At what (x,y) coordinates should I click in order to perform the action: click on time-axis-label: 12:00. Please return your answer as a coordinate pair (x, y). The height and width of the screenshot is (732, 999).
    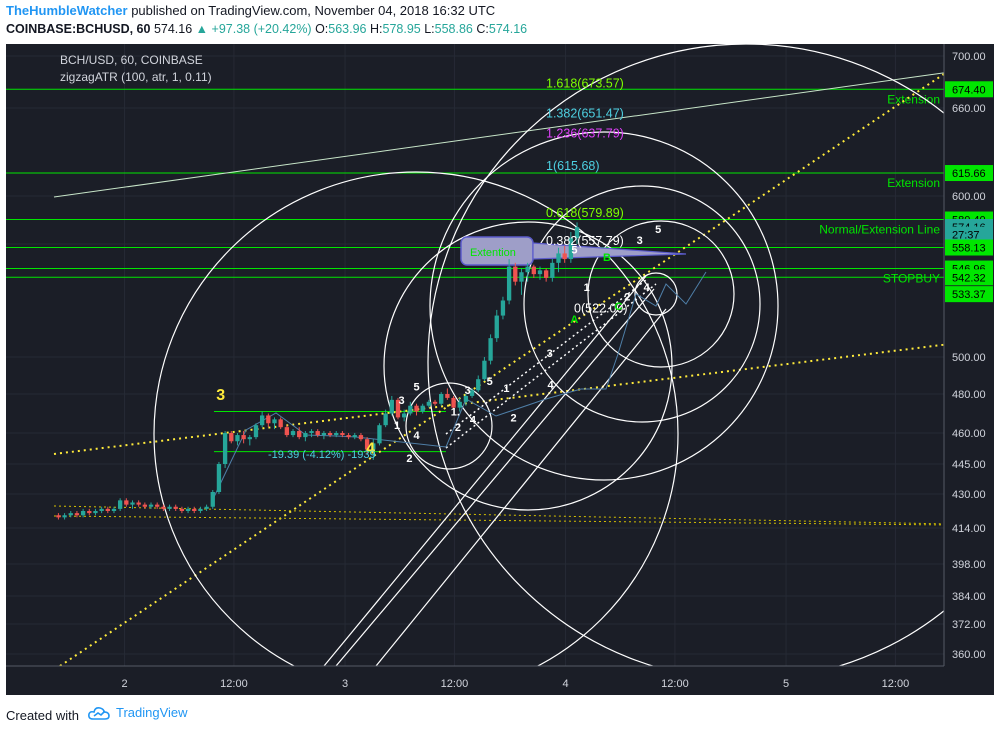
    Looking at the image, I should click on (896, 684).